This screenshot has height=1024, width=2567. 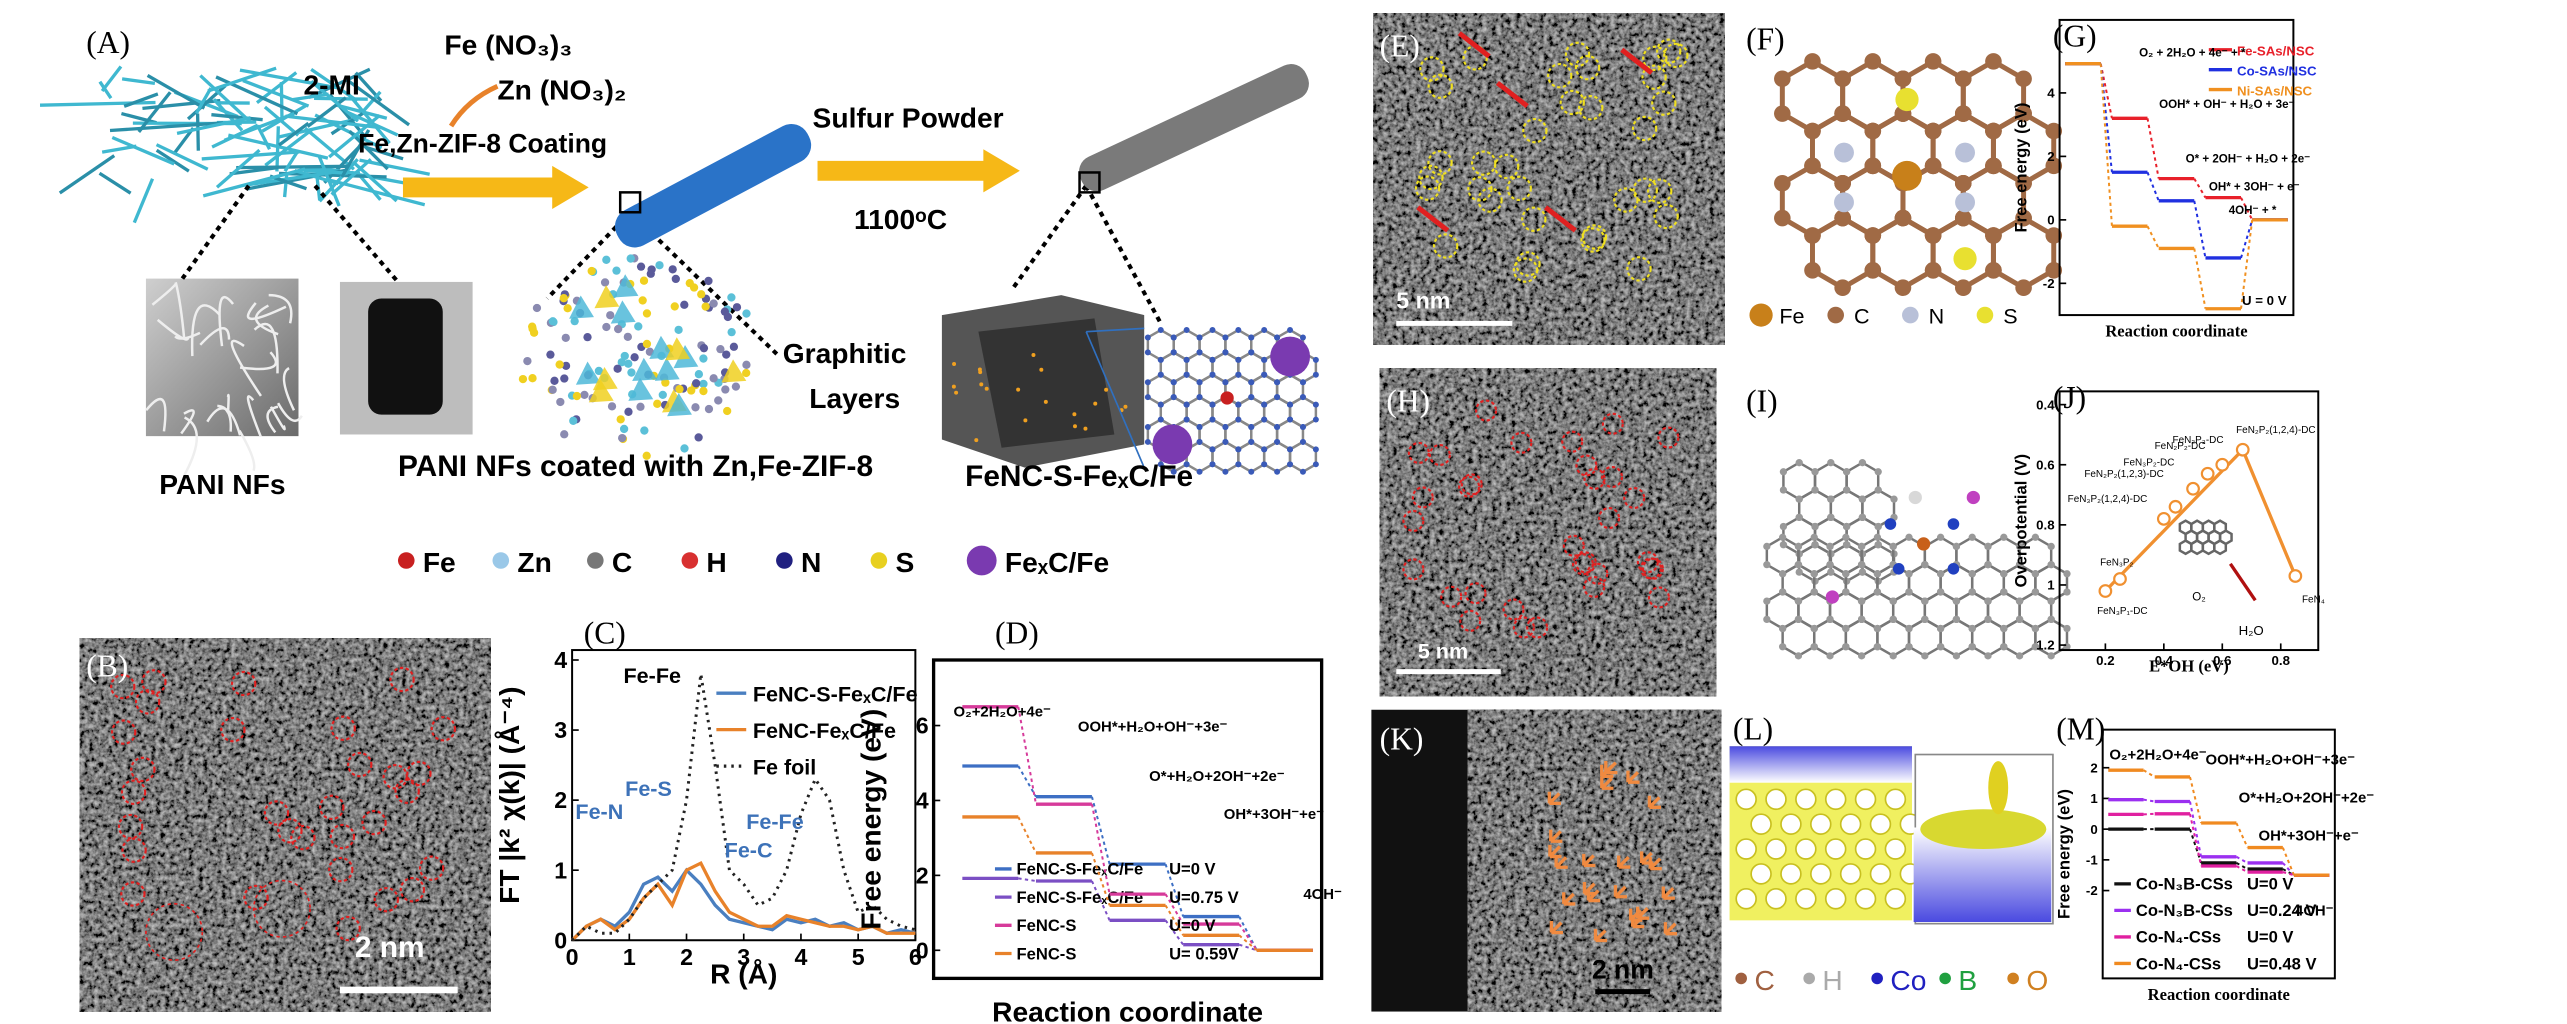 I want to click on y-tick-label: 2, so click(x=560, y=800).